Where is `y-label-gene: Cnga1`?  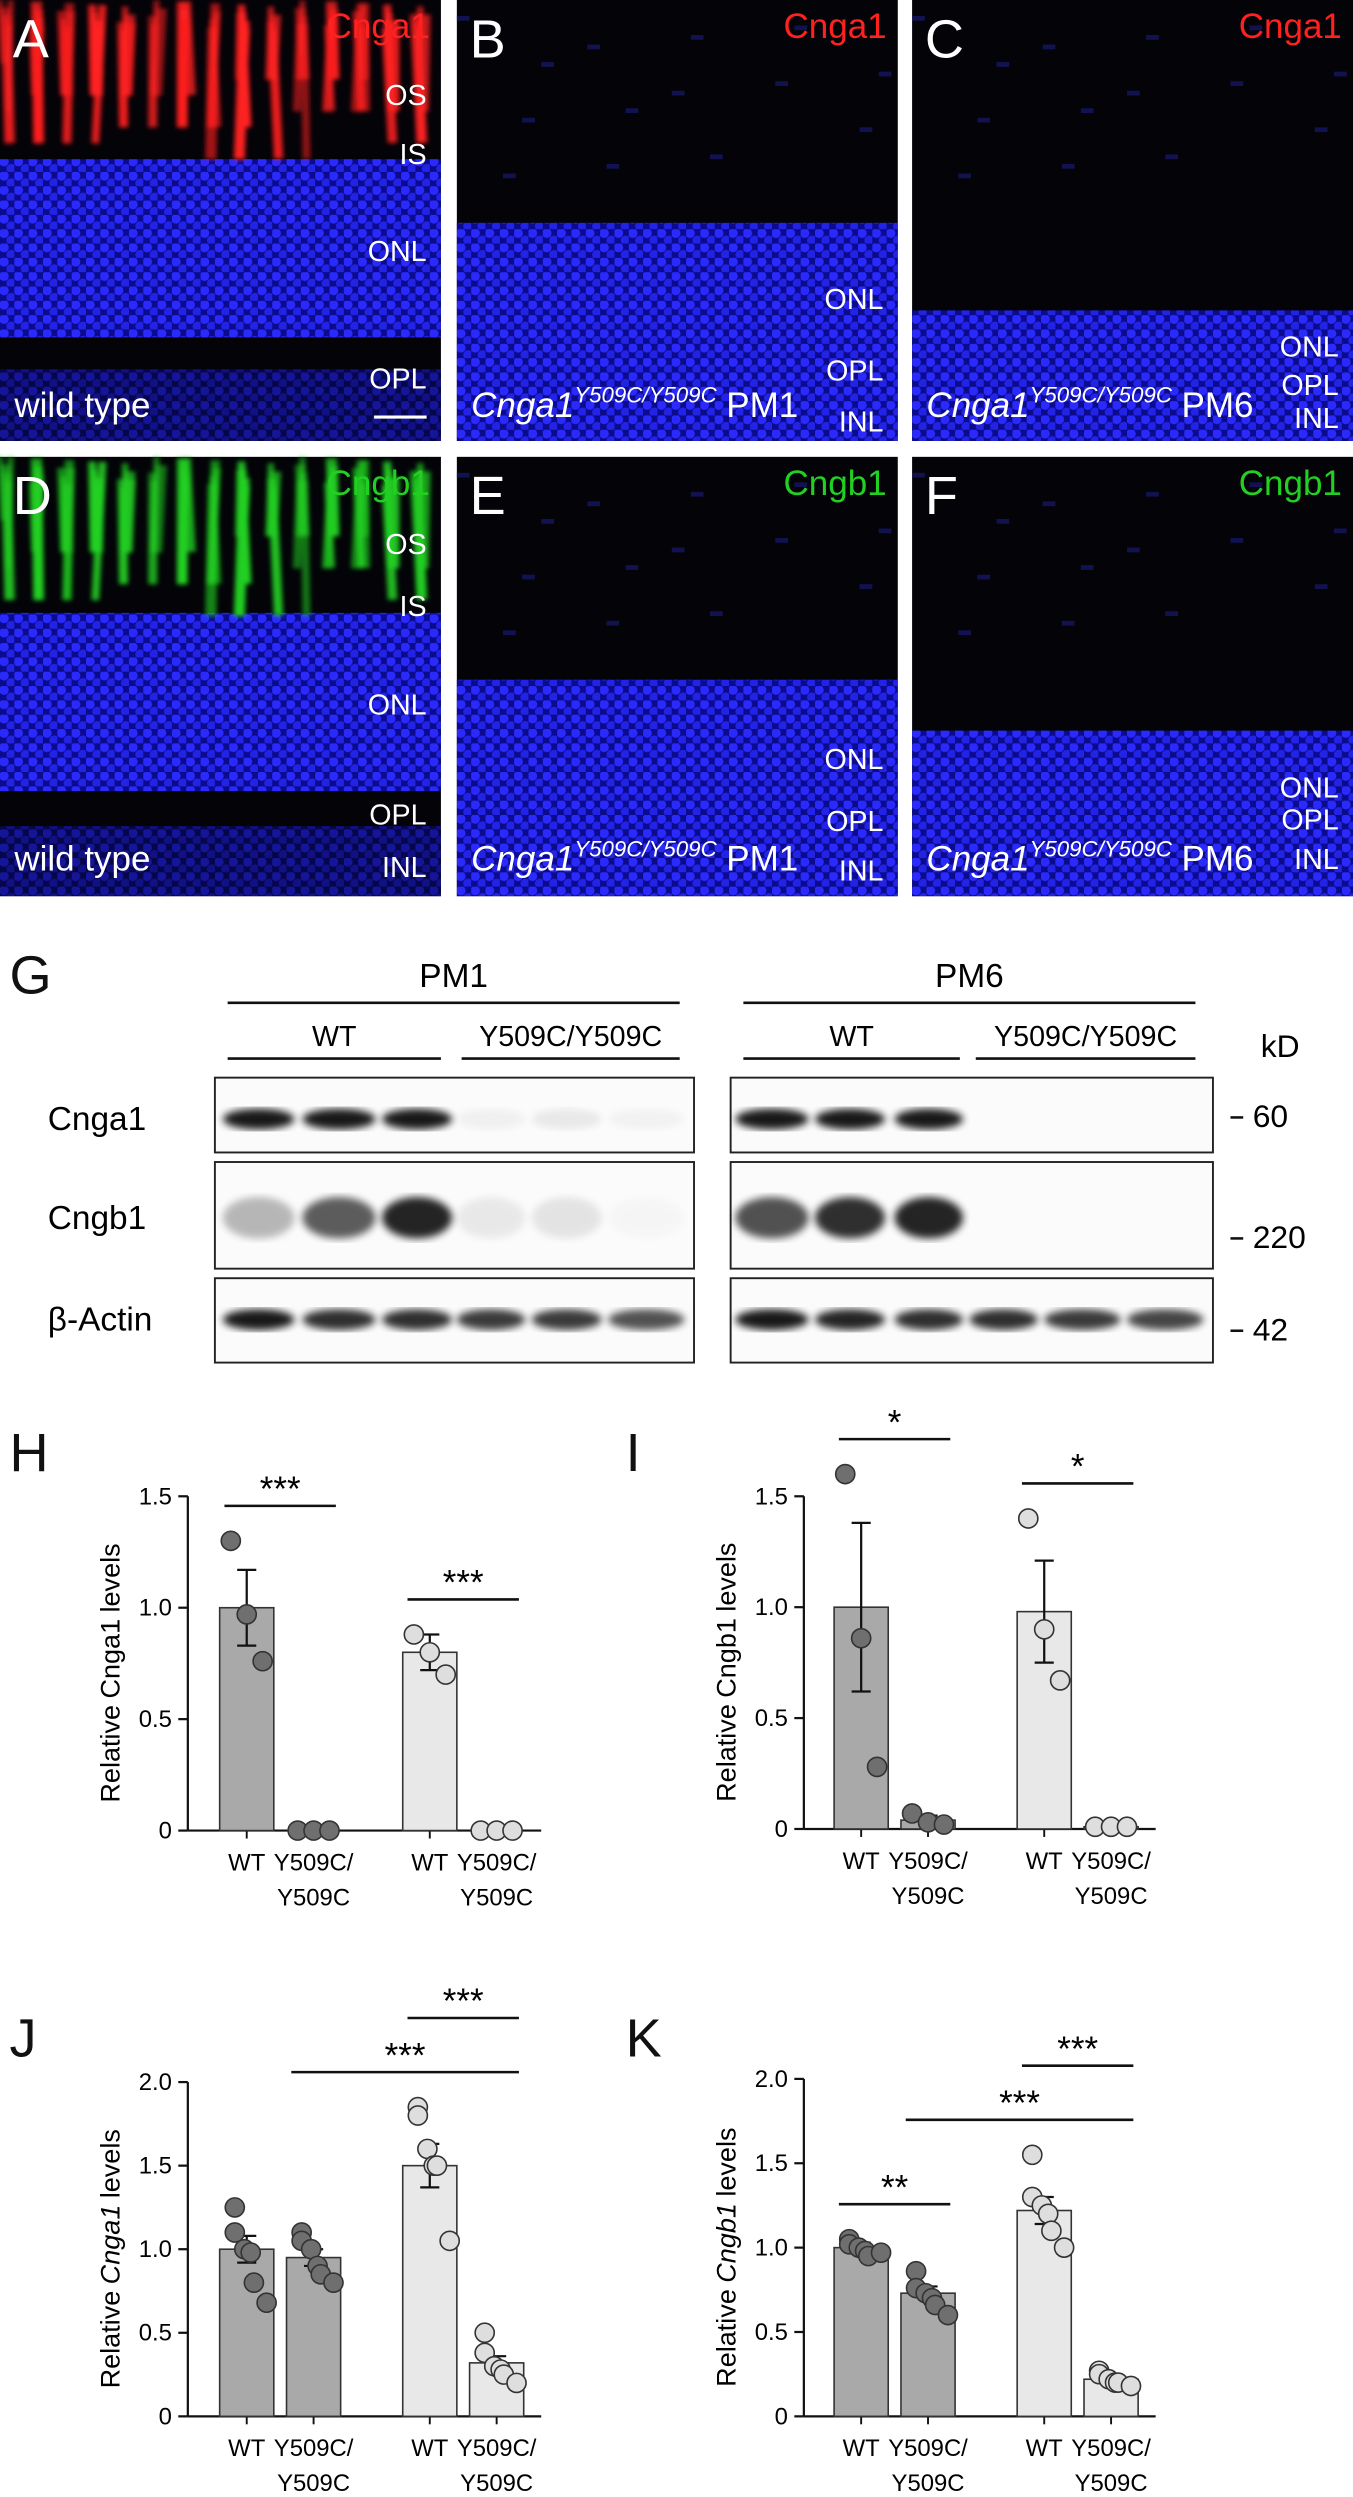
y-label-gene: Cnga1 is located at coordinates (110, 2245).